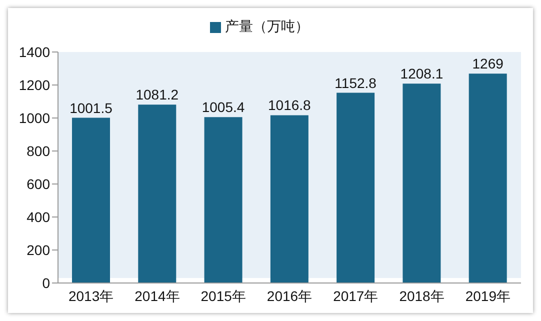  Describe the element at coordinates (157, 296) in the screenshot. I see `x-tick-label: 2014年` at that location.